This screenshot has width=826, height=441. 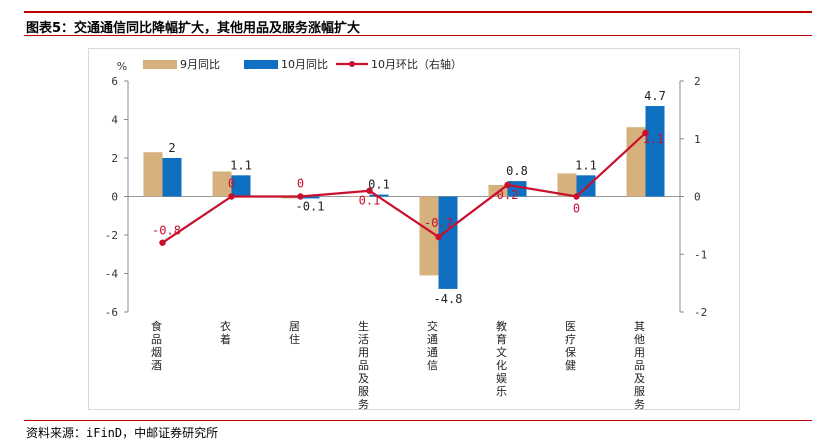 I want to click on category-char: 保, so click(x=570, y=352).